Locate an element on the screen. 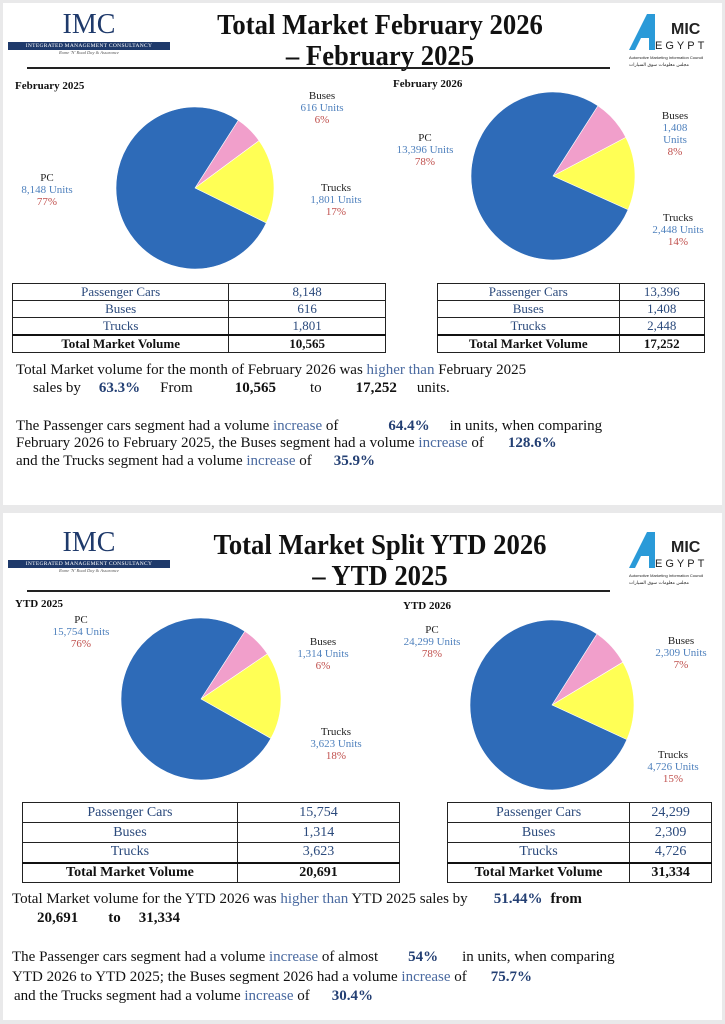 The width and height of the screenshot is (725, 1024). label-units: 8,148 Units is located at coordinates (47, 190).